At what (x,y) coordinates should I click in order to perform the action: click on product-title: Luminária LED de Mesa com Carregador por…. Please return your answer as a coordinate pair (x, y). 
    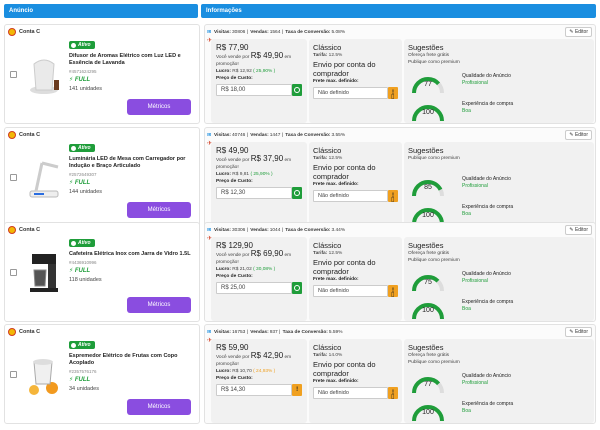
    Looking at the image, I should click on (127, 162).